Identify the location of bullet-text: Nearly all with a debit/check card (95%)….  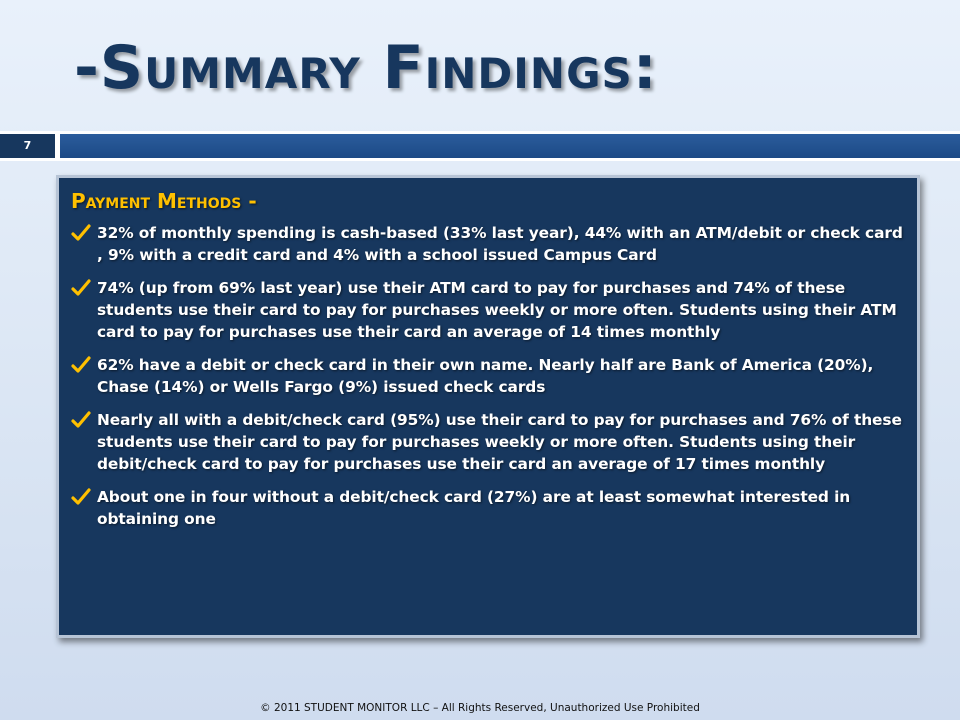
(499, 442).